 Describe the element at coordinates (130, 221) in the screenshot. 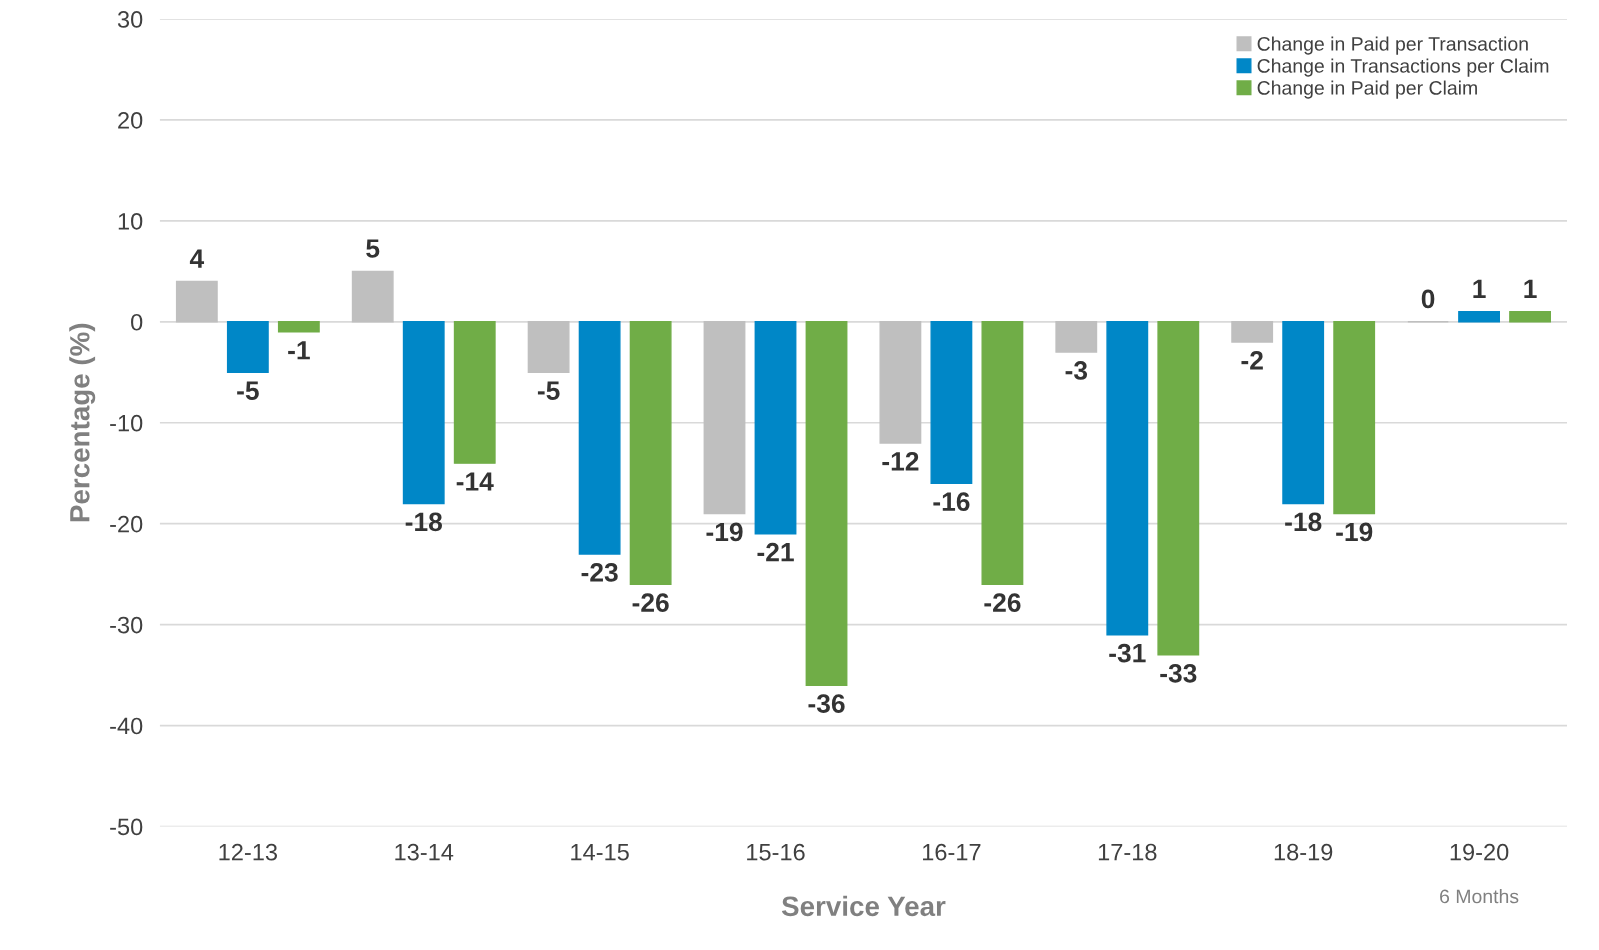

I see `y-tick-label: 10` at that location.